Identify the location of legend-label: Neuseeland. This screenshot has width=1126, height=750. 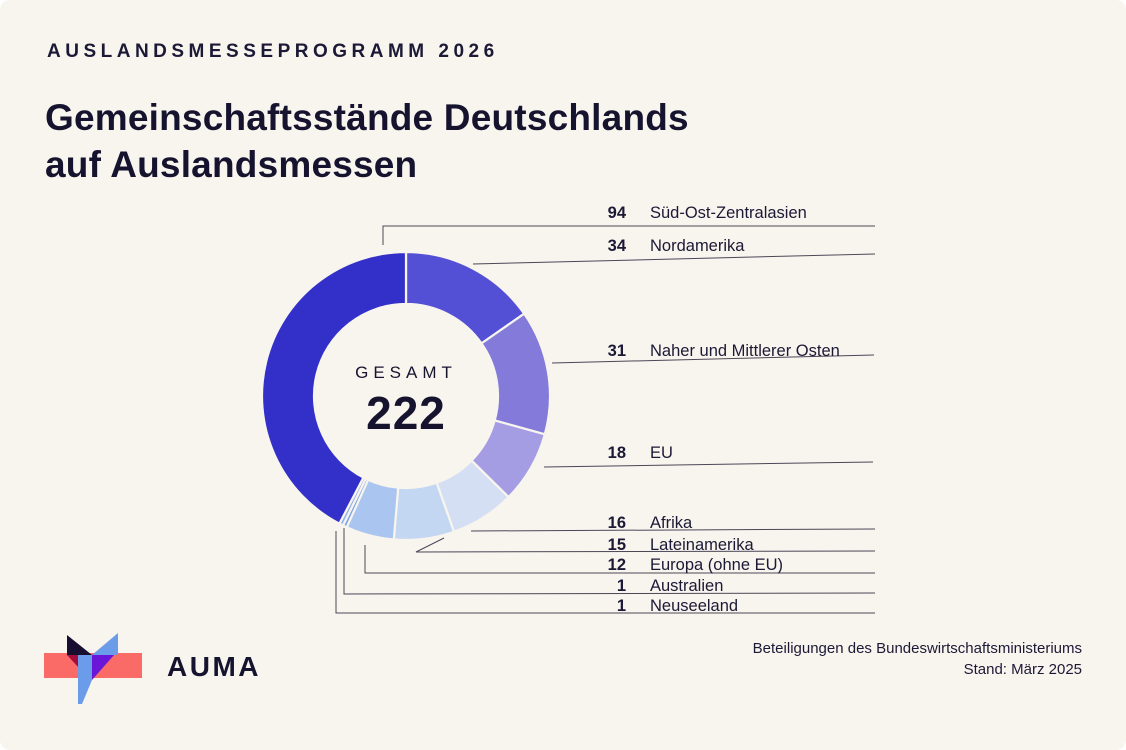
(694, 606).